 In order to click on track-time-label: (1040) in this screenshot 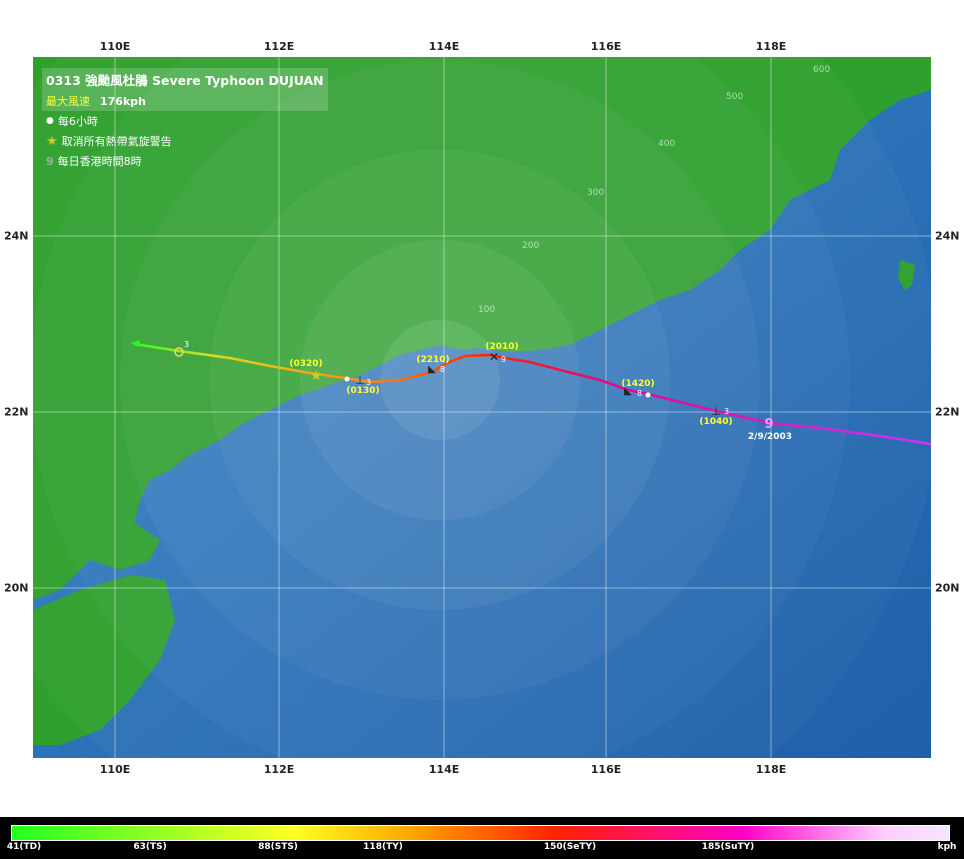, I will do `click(715, 422)`.